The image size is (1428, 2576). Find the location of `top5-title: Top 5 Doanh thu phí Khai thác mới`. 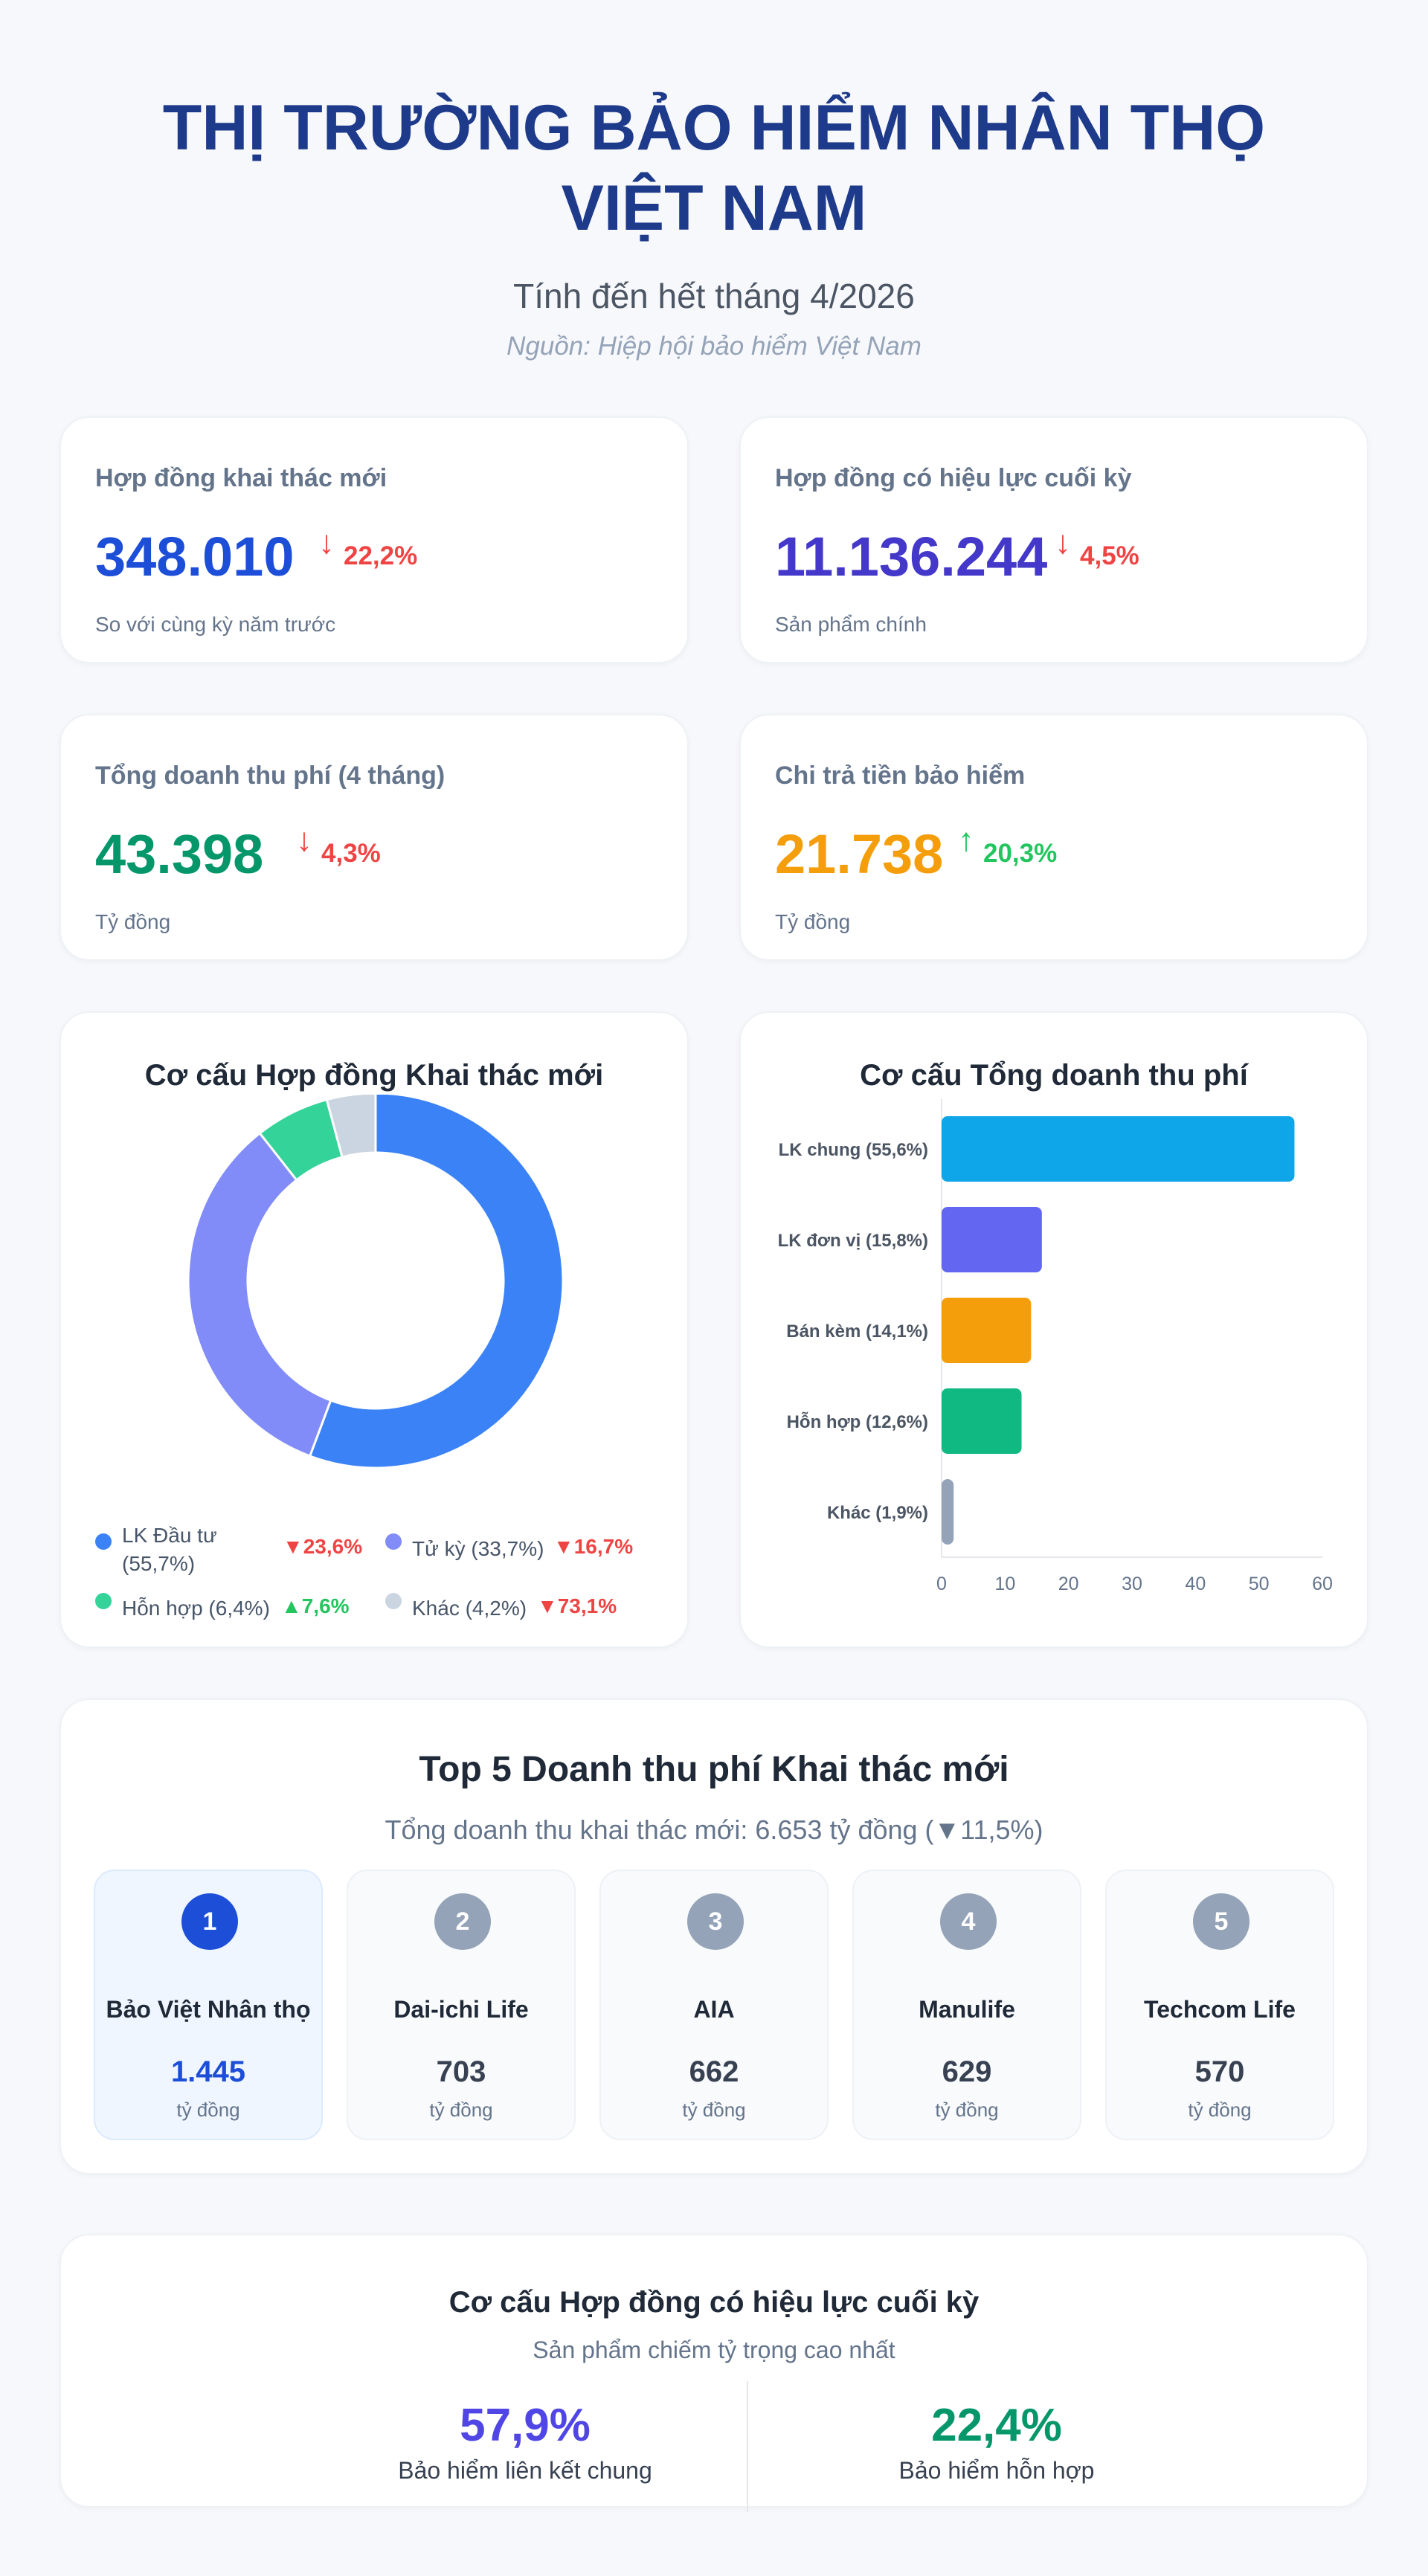

top5-title: Top 5 Doanh thu phí Khai thác mới is located at coordinates (714, 1769).